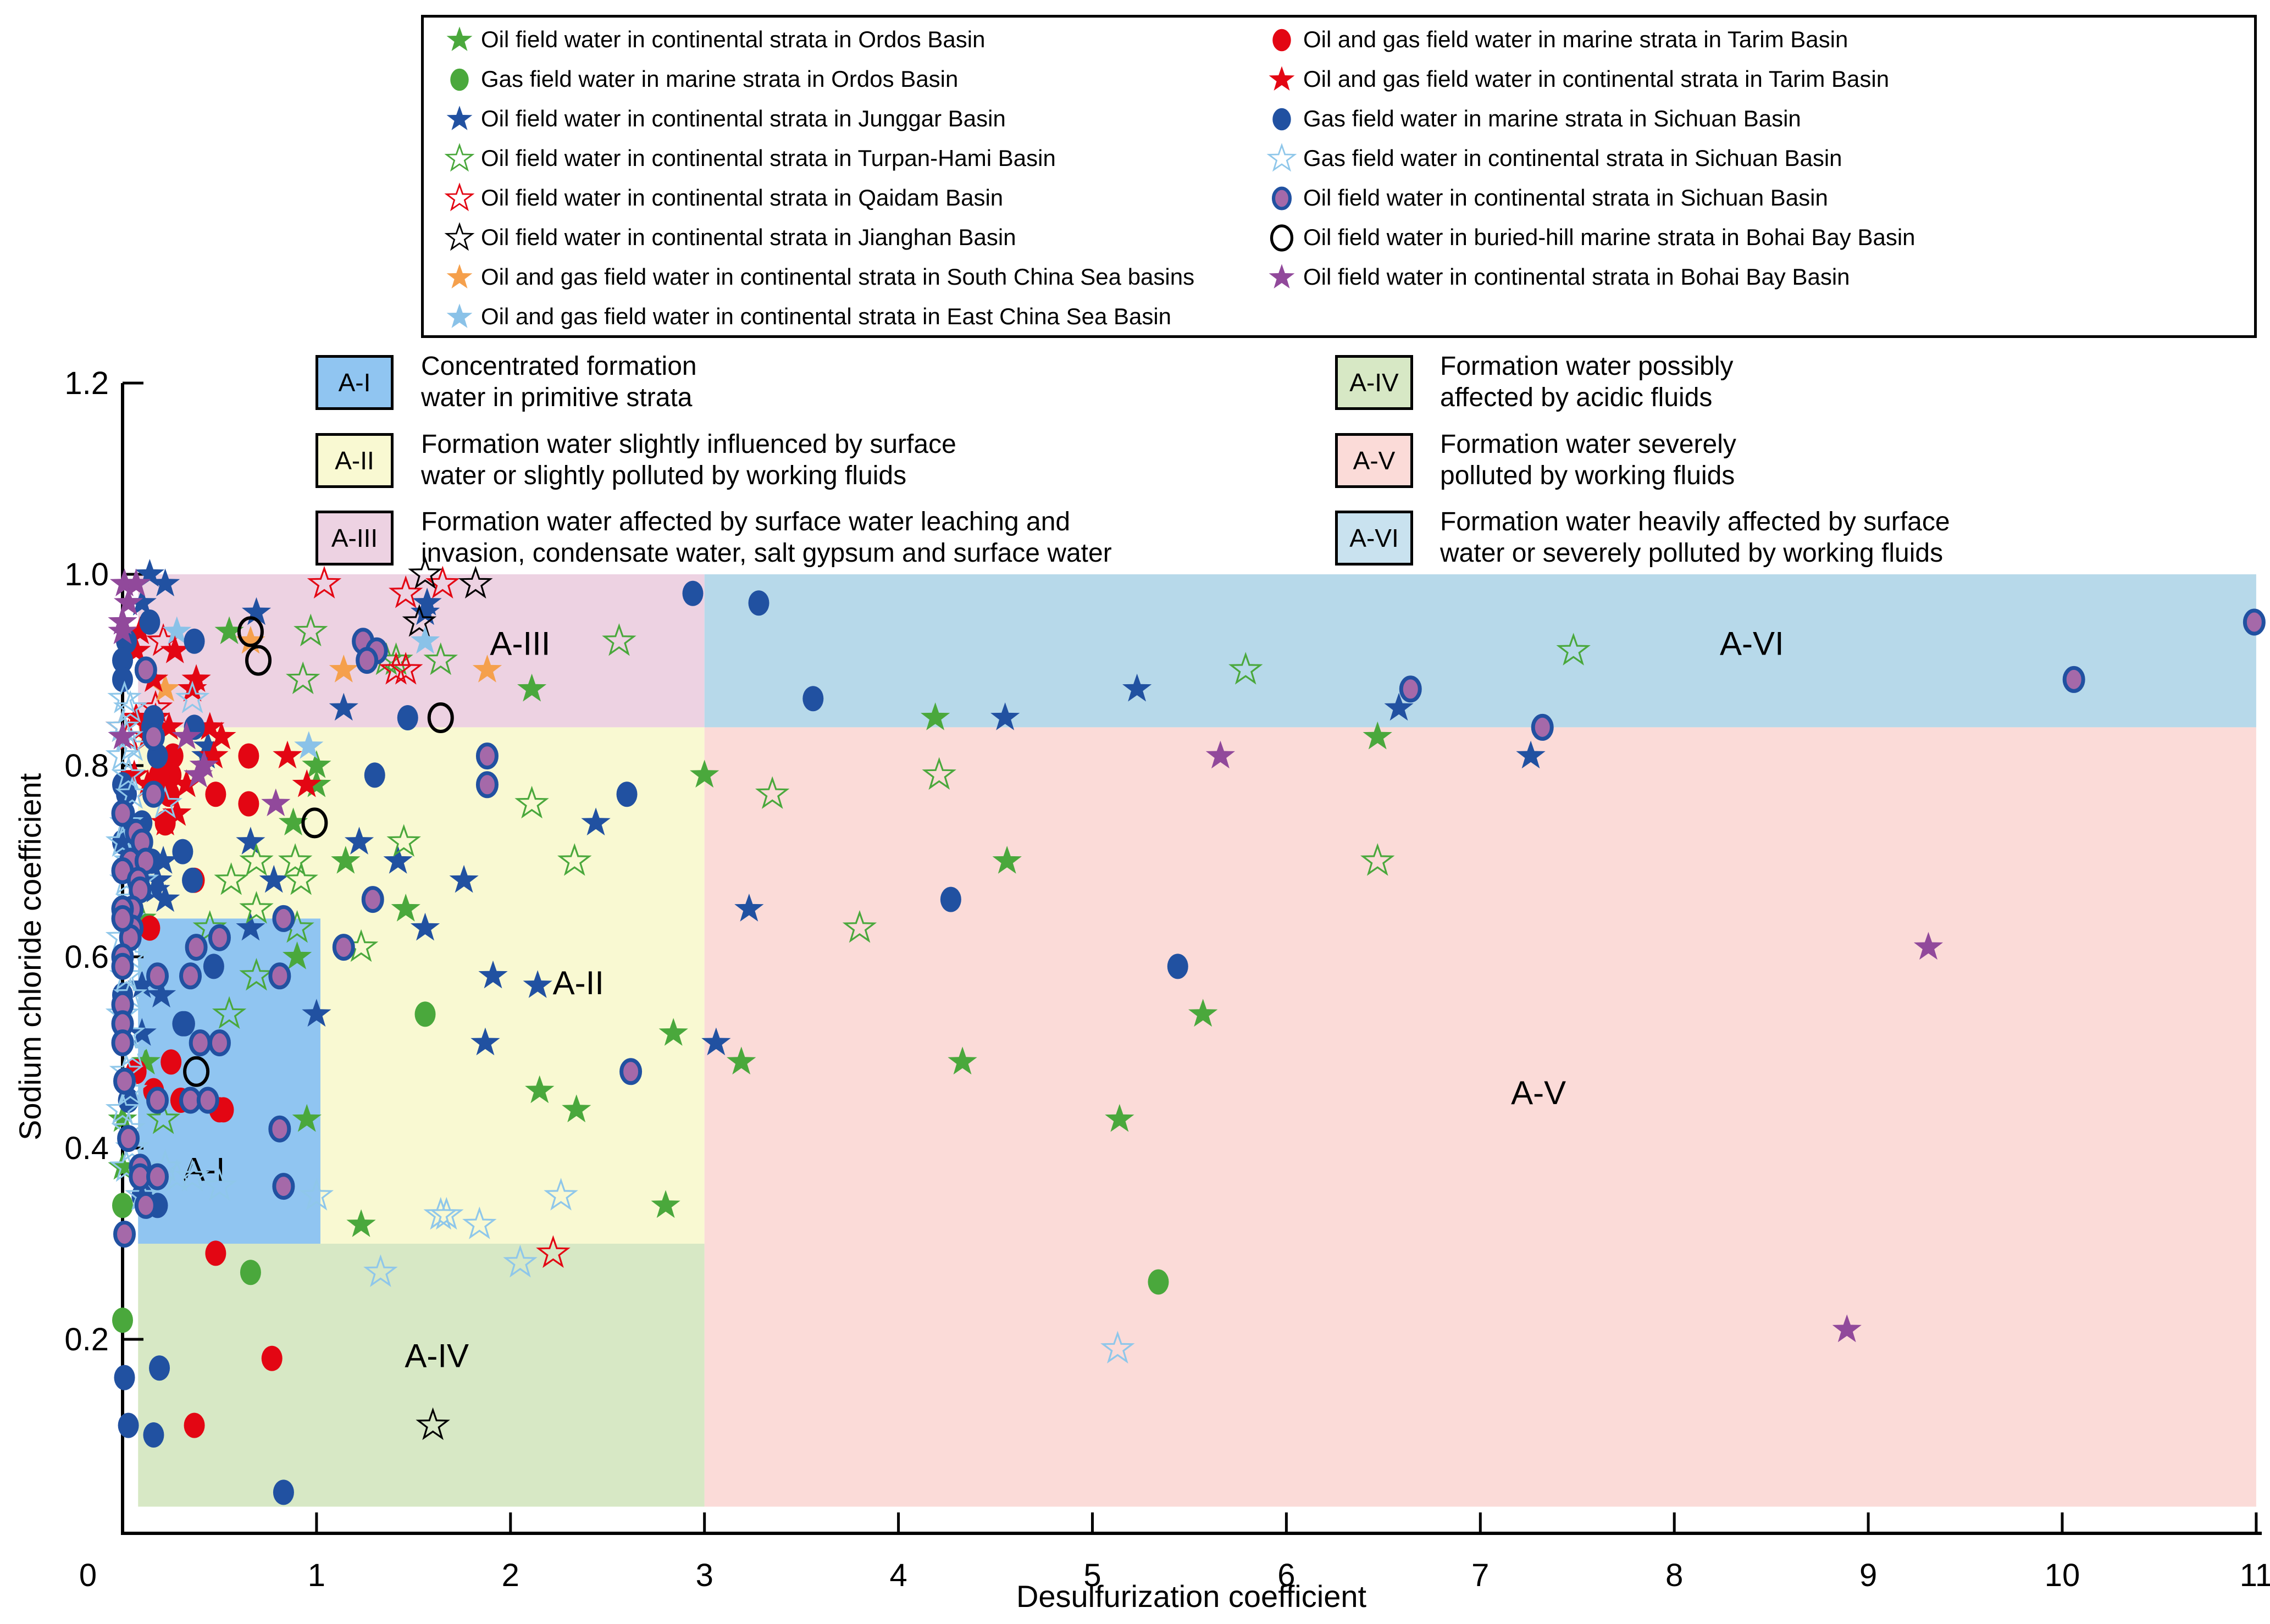 Image resolution: width=2270 pixels, height=1624 pixels. Describe the element at coordinates (301, 687) in the screenshot. I see `series-east-china-sea` at that location.